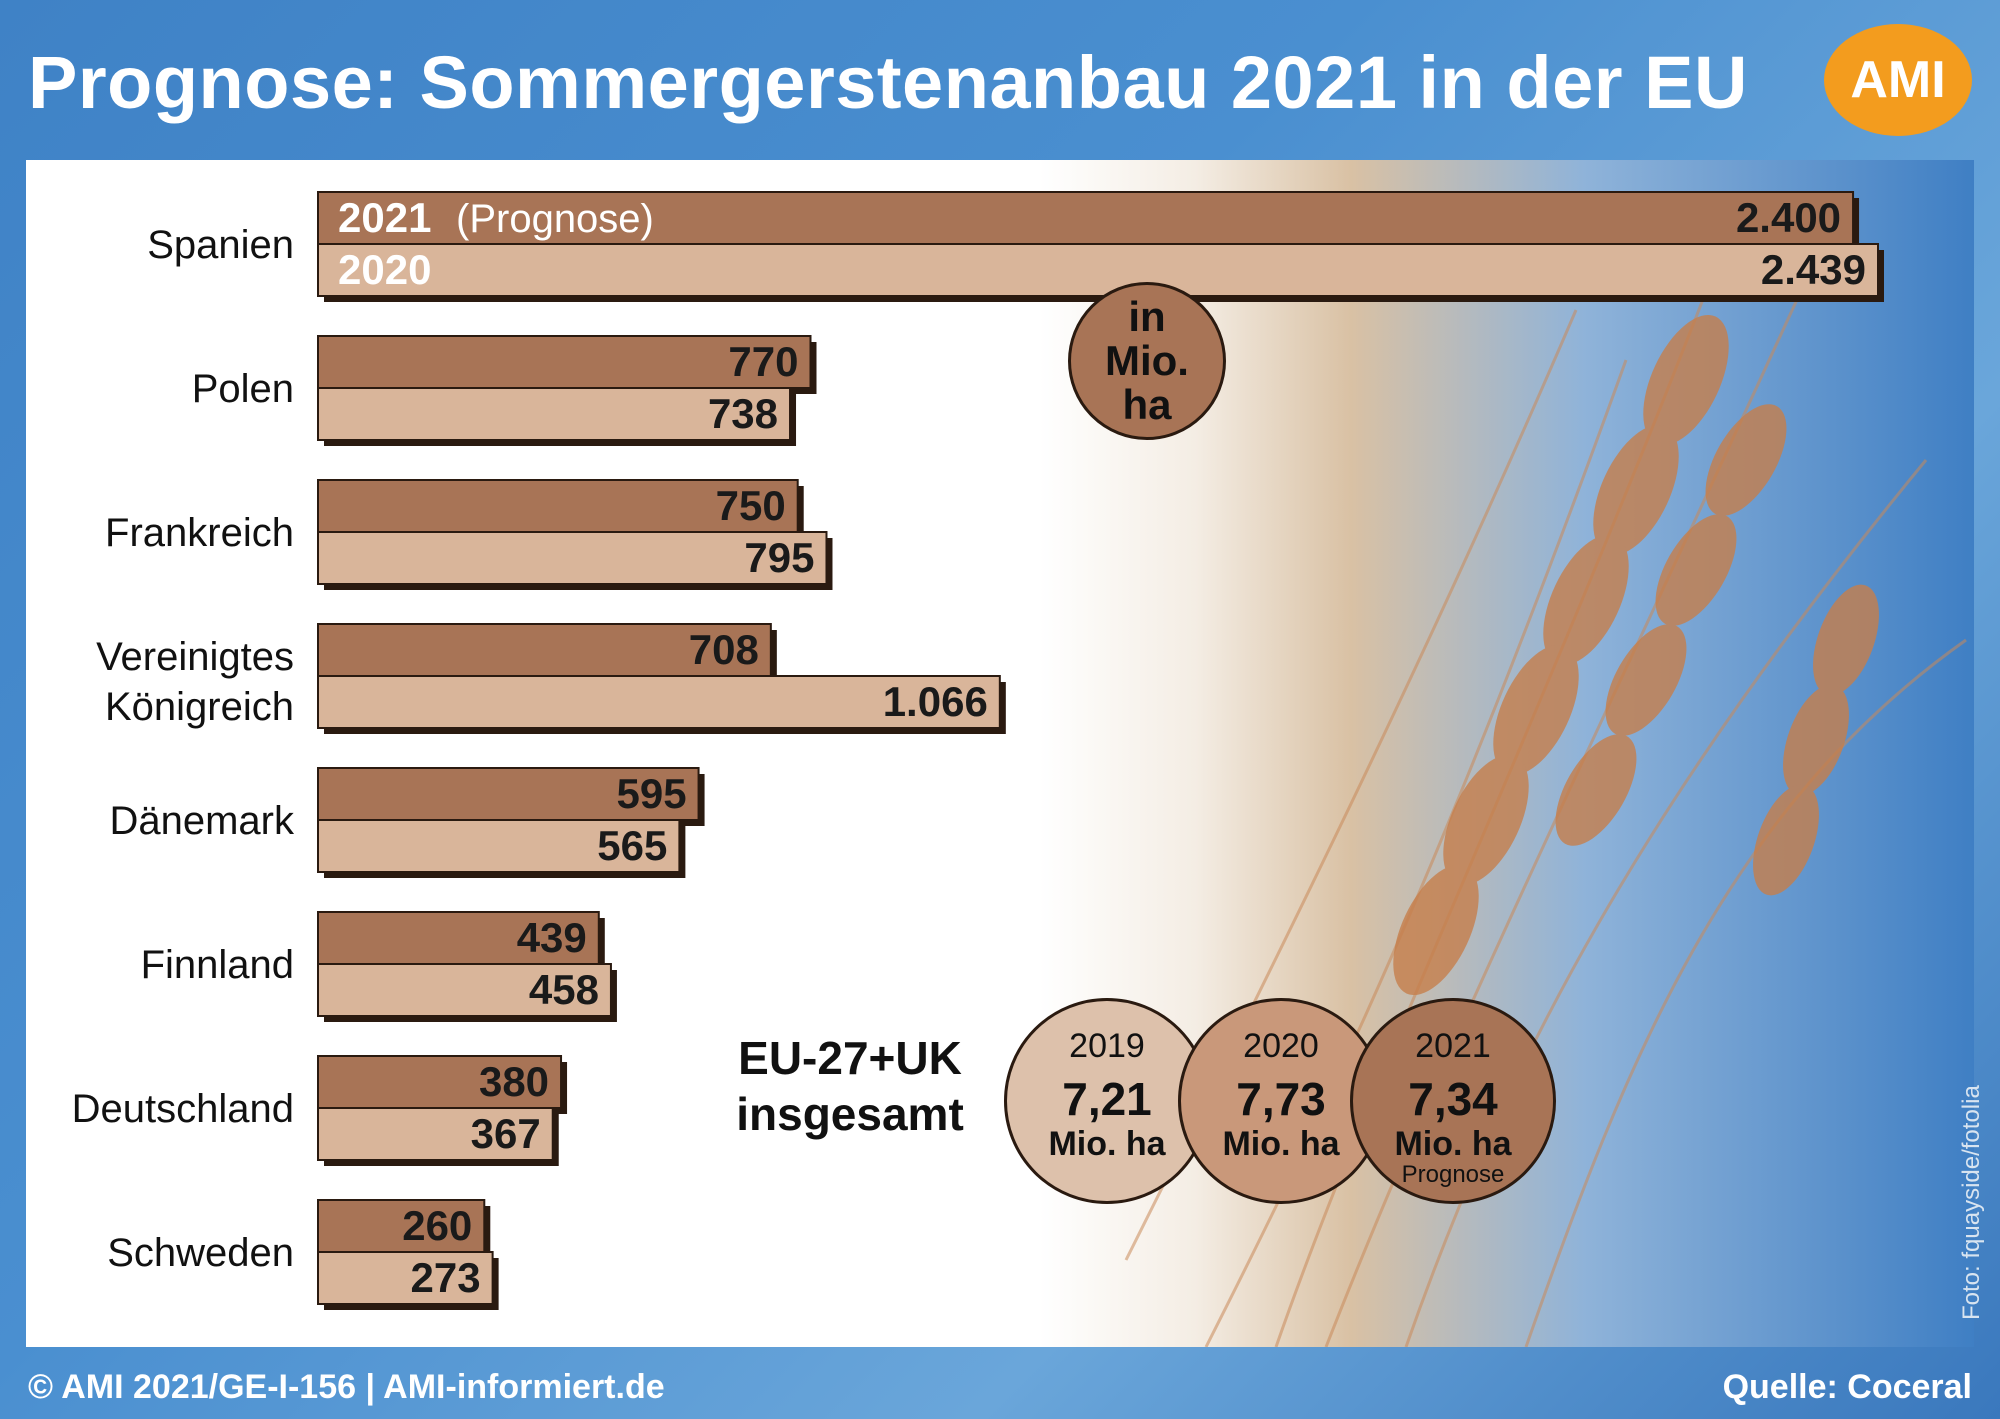 The image size is (2000, 1419). What do you see at coordinates (202, 821) in the screenshot?
I see `category-label: Dänemark` at bounding box center [202, 821].